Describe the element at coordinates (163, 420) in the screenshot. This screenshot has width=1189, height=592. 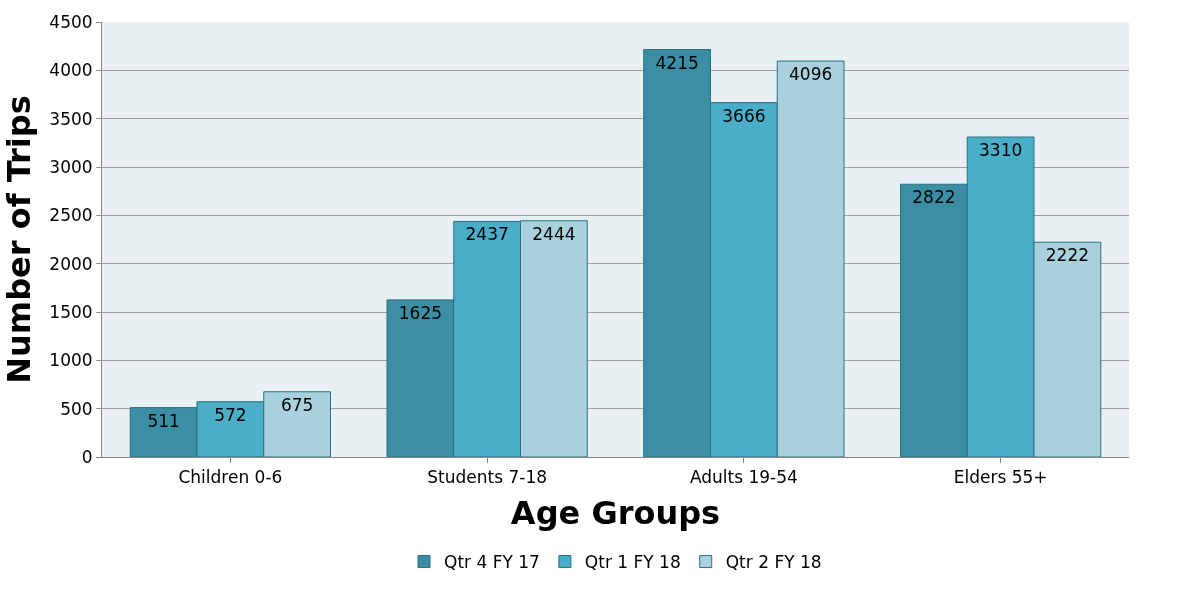
I see `data-label: 511` at that location.